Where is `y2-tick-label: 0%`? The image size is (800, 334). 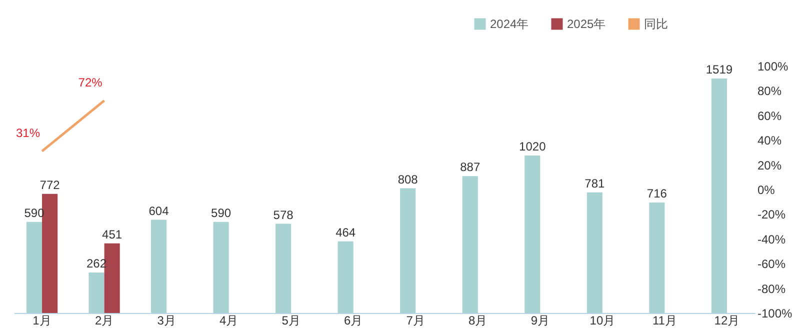 y2-tick-label: 0% is located at coordinates (767, 190).